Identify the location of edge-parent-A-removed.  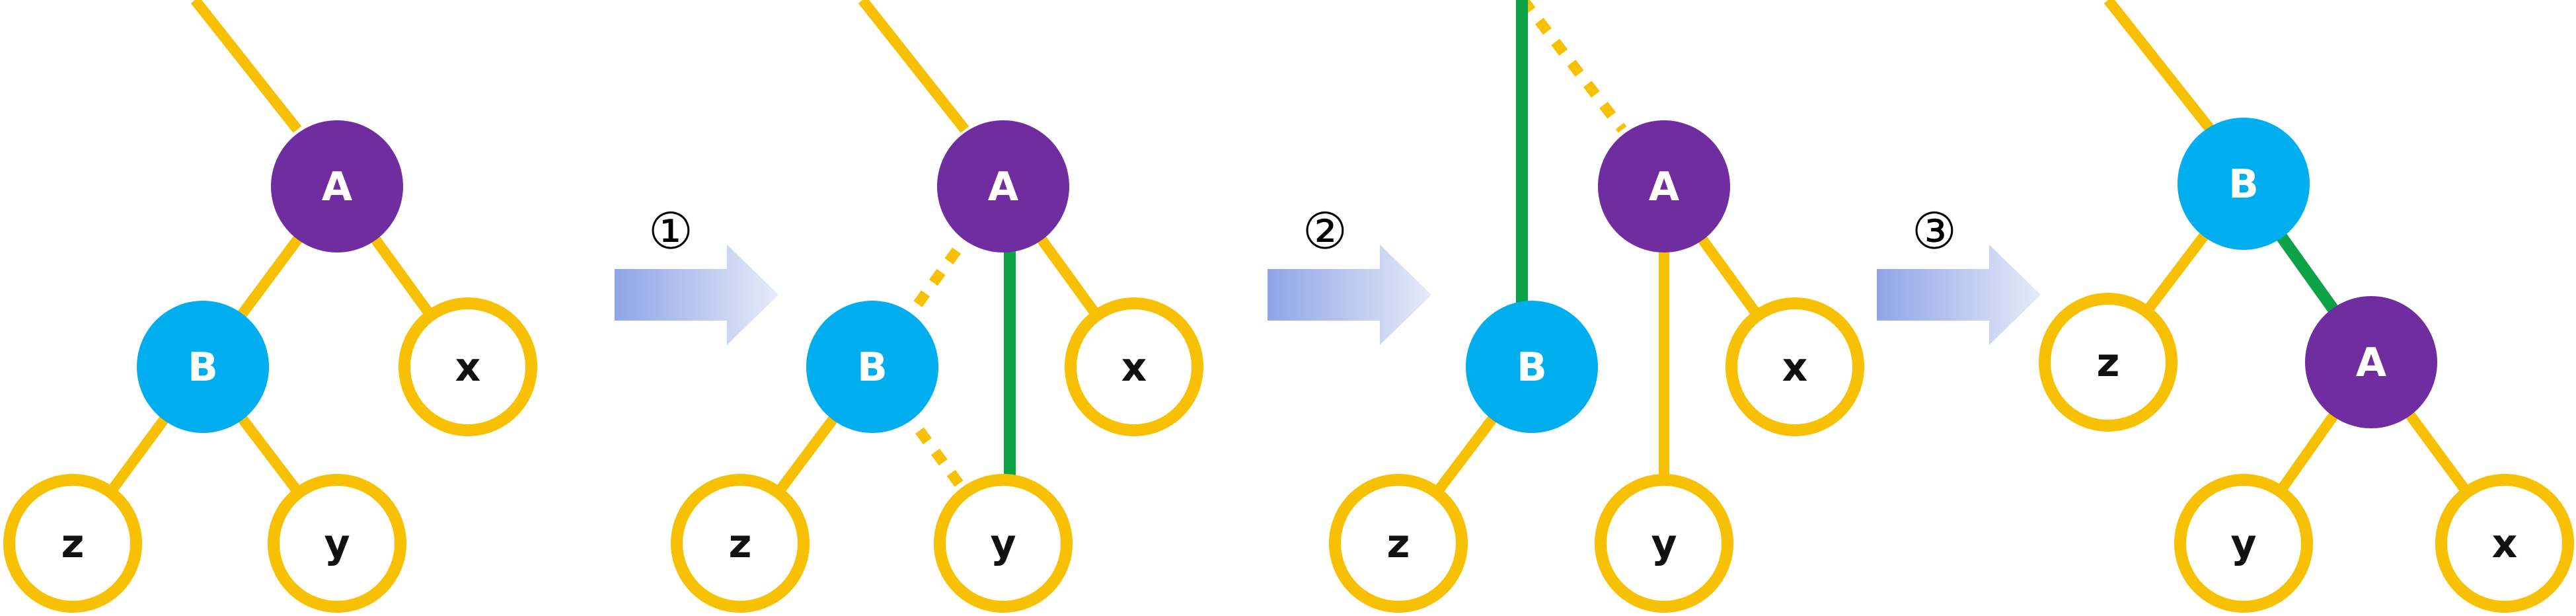
(1573, 66).